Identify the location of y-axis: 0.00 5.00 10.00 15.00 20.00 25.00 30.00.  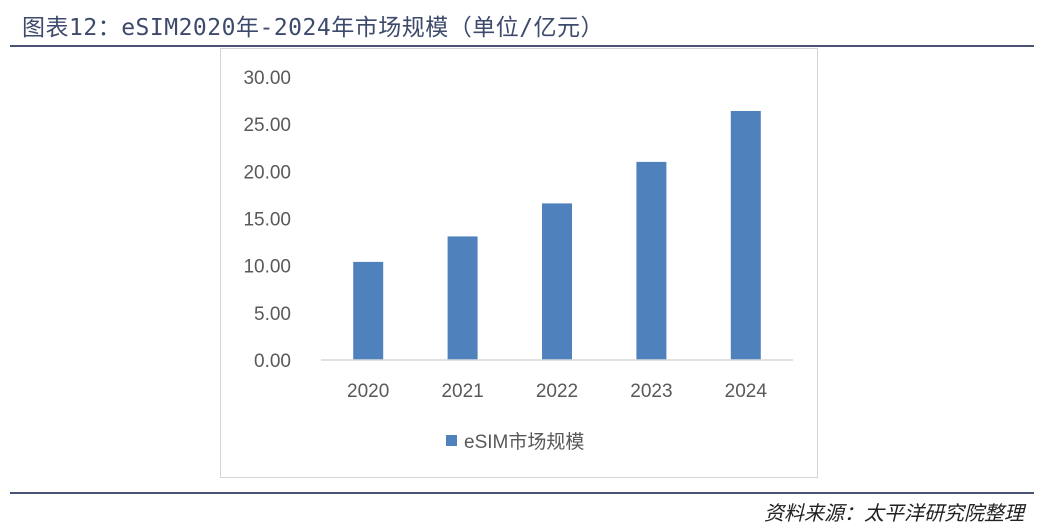
(267, 220).